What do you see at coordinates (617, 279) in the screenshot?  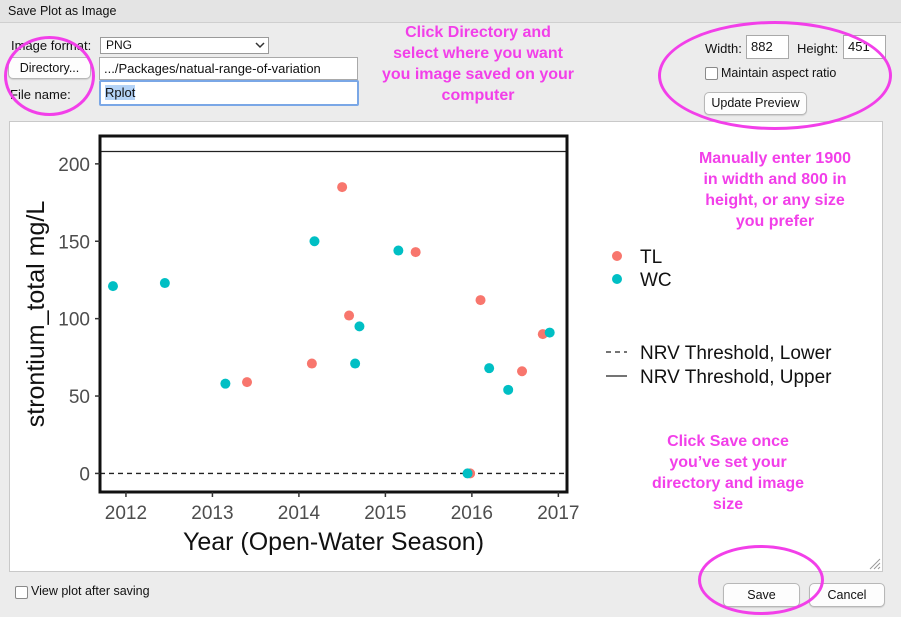 I see `legend-key-wc` at bounding box center [617, 279].